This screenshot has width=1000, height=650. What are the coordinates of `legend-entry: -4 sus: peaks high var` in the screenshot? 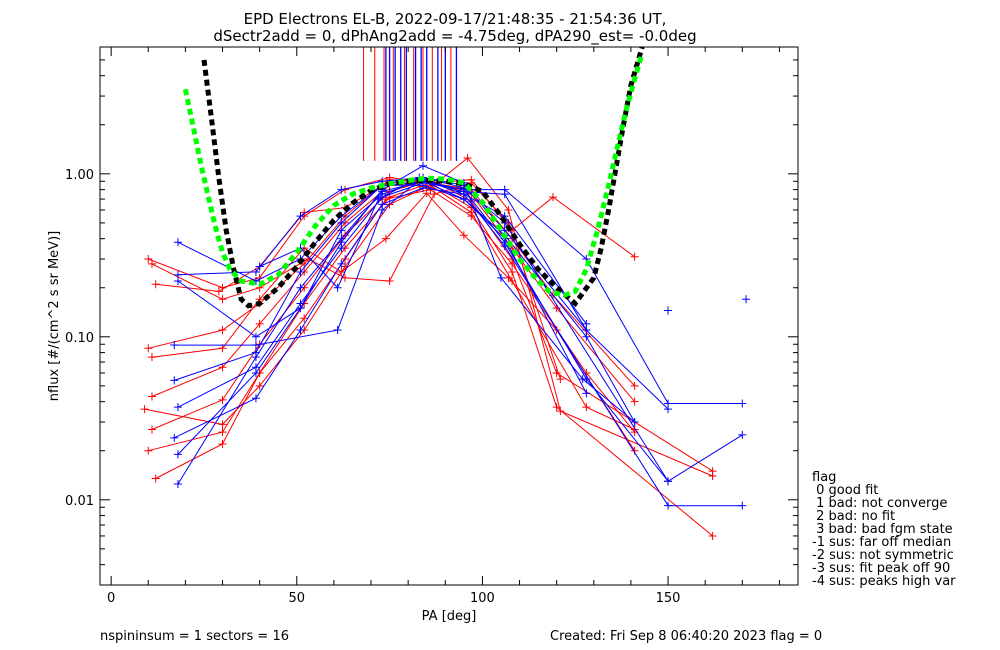 It's located at (884, 581).